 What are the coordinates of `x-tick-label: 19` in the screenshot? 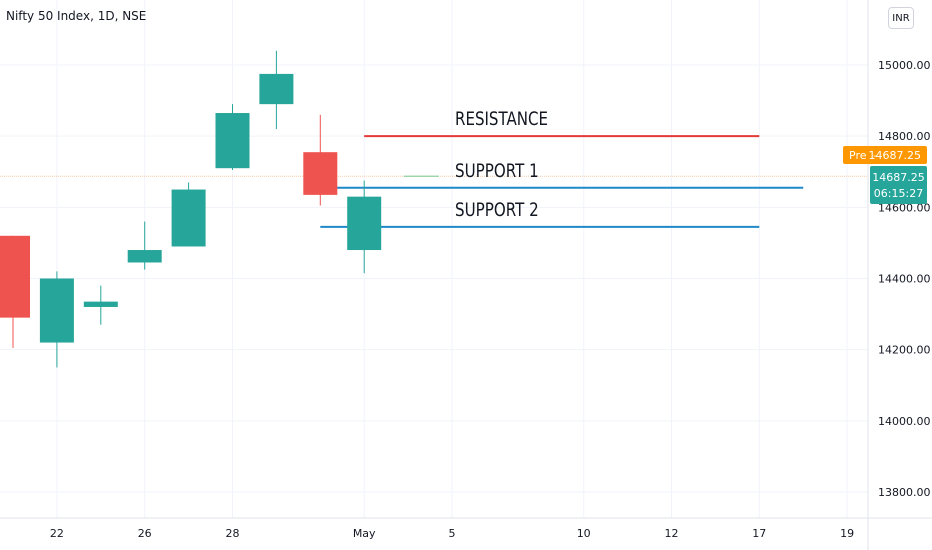 It's located at (847, 533).